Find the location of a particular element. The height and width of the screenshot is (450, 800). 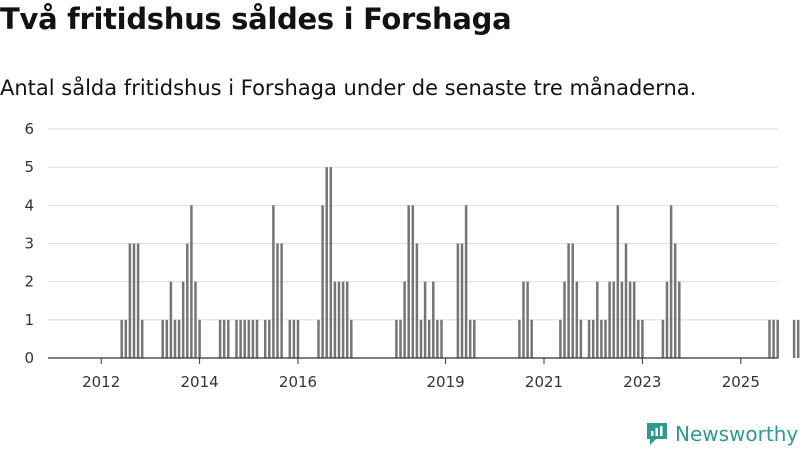

y-tick-label: 3 is located at coordinates (29, 244).